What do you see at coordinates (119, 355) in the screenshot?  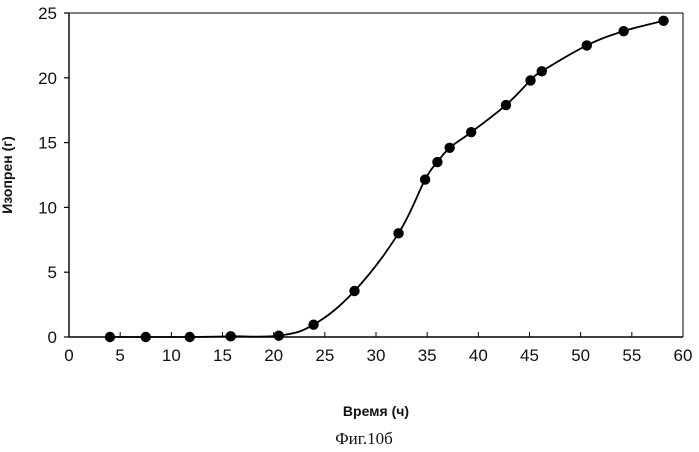 I see `x-tick-label: 5` at bounding box center [119, 355].